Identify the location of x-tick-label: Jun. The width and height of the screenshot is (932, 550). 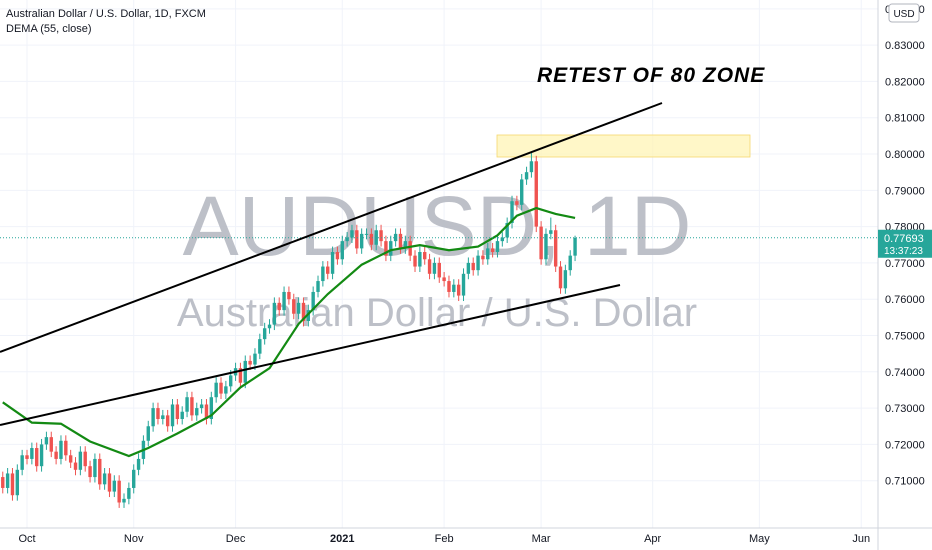
(861, 539).